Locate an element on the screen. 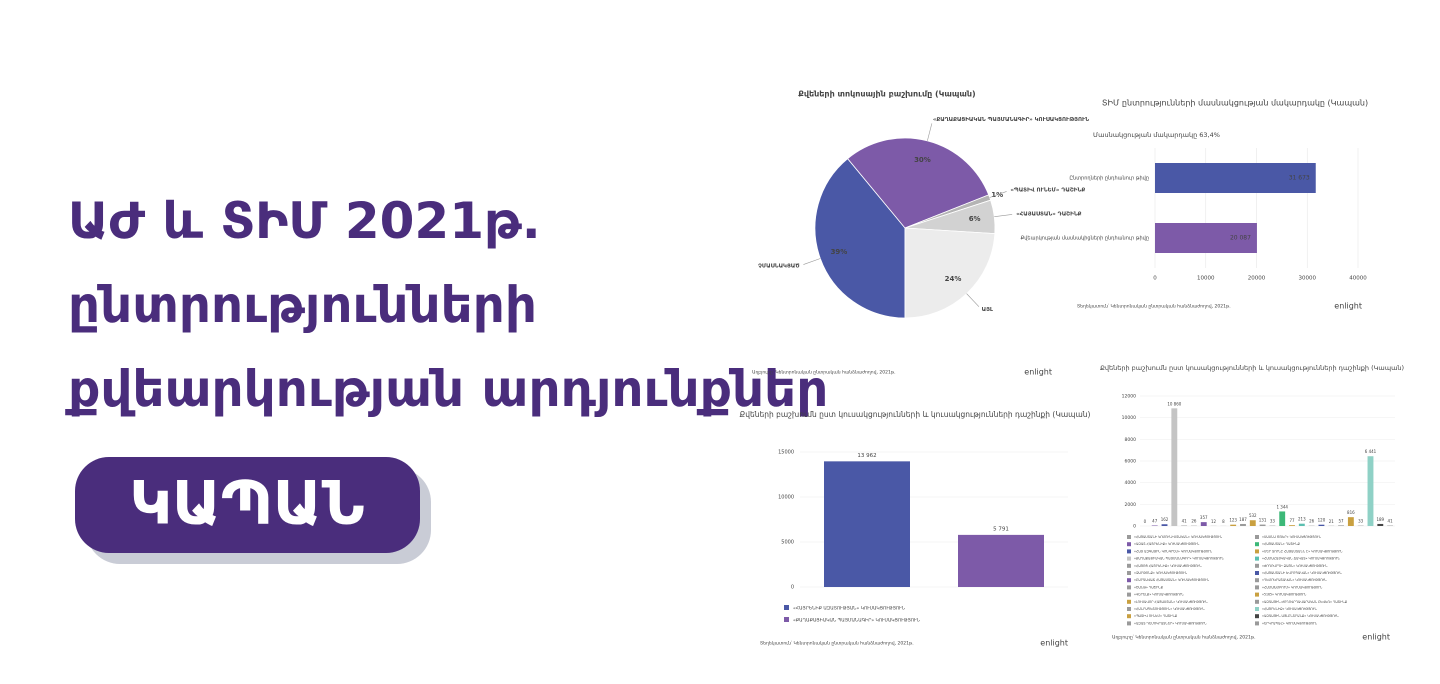  y-tick-label: 4000 is located at coordinates (1131, 483).